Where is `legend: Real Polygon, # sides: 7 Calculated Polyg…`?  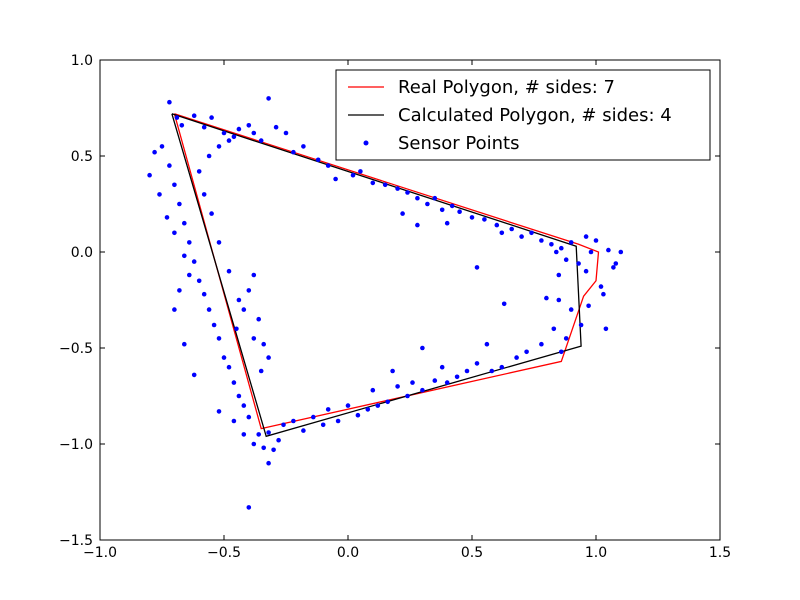 legend: Real Polygon, # sides: 7 Calculated Polyg… is located at coordinates (523, 115).